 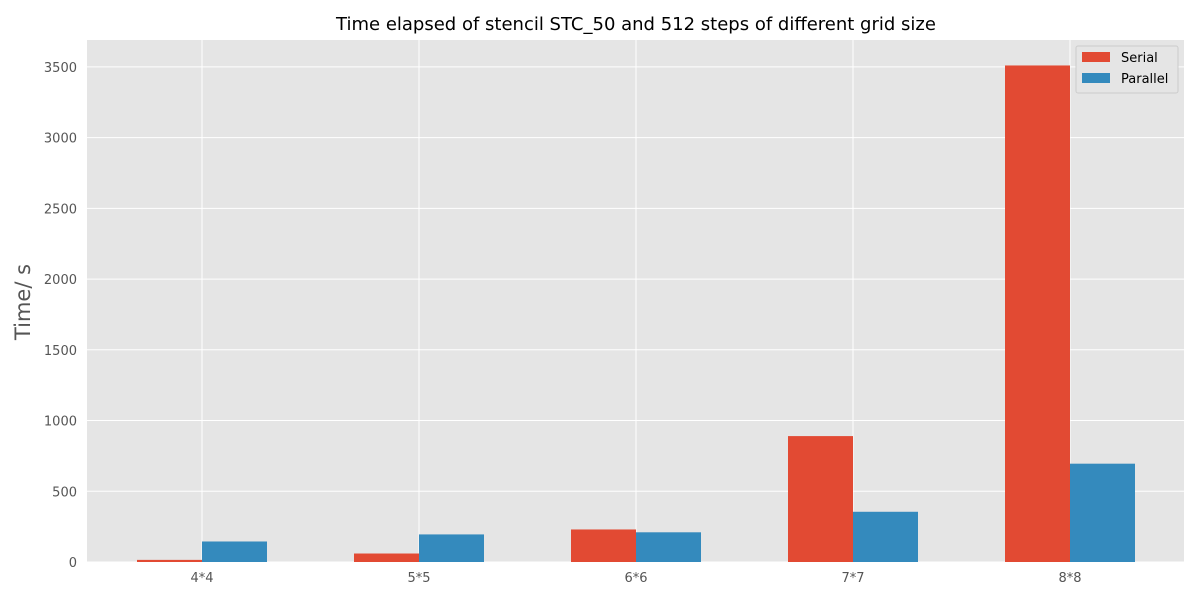 What do you see at coordinates (1096, 78) in the screenshot?
I see `legend-swatch-parallel` at bounding box center [1096, 78].